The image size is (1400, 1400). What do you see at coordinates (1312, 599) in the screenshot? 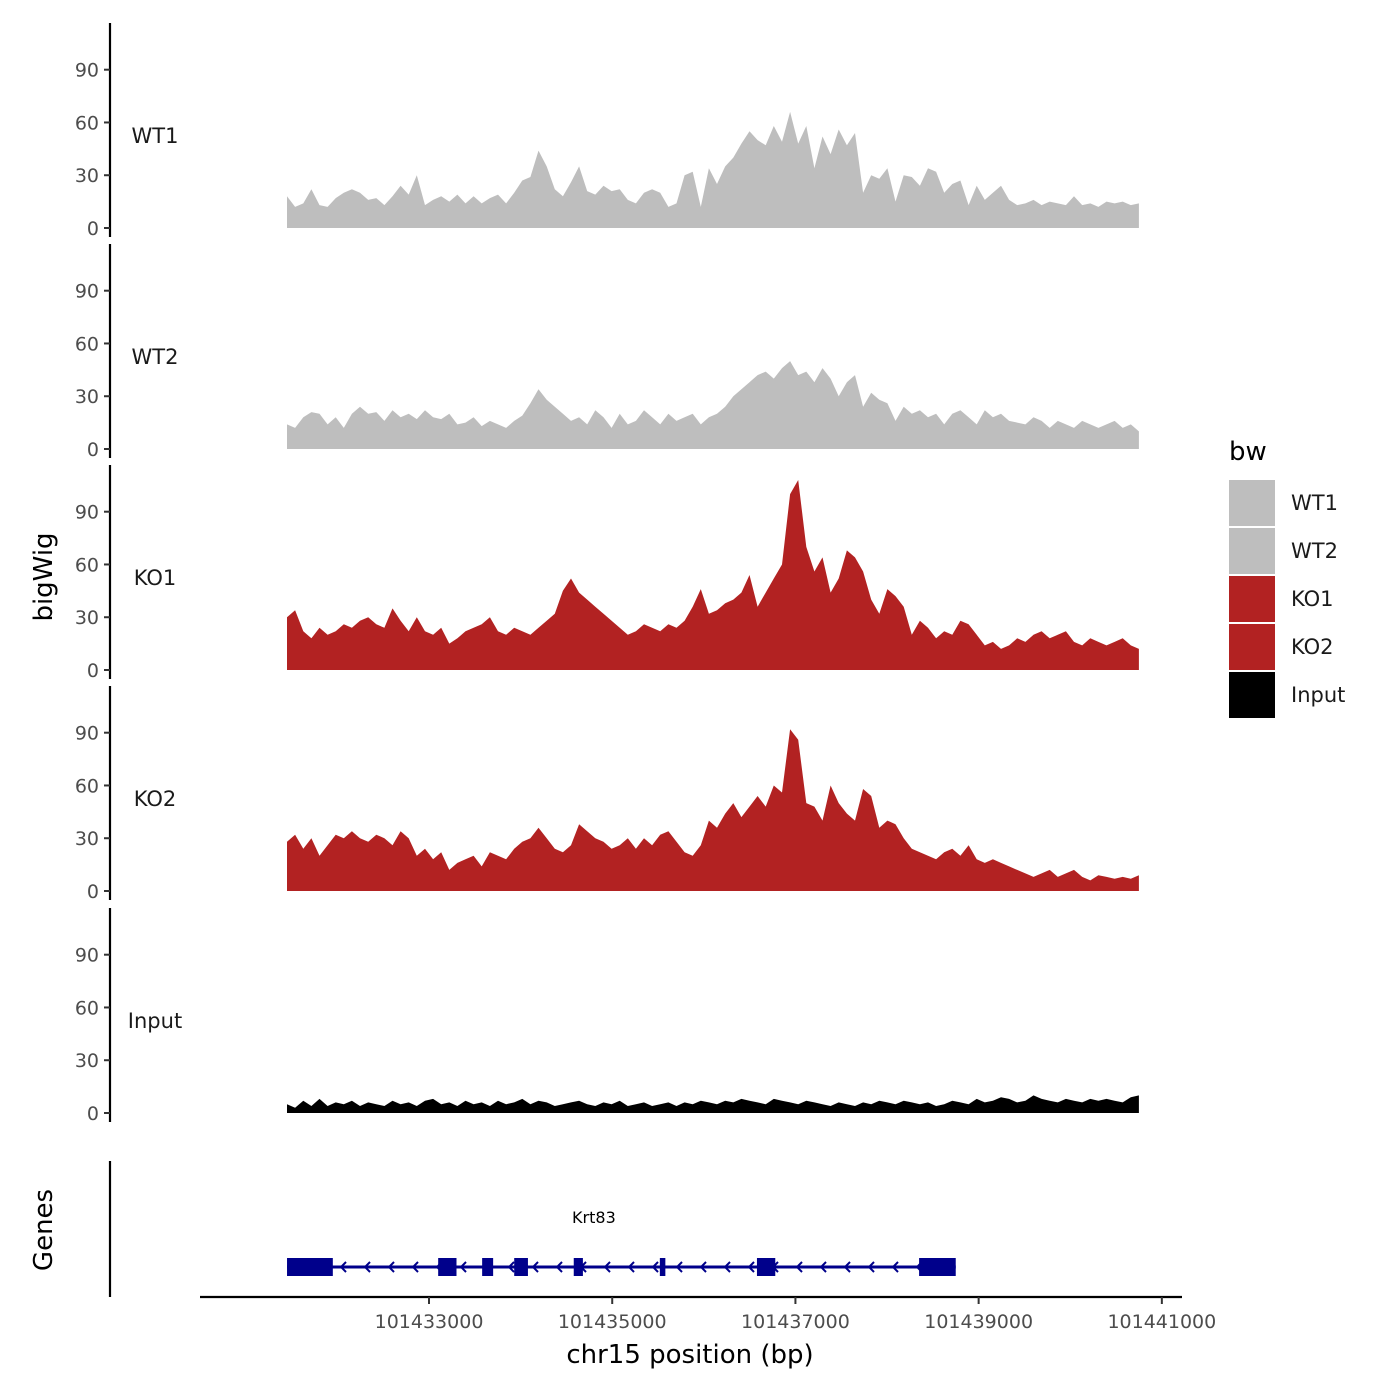
I see `legend-label-ko1: KO1` at bounding box center [1312, 599].